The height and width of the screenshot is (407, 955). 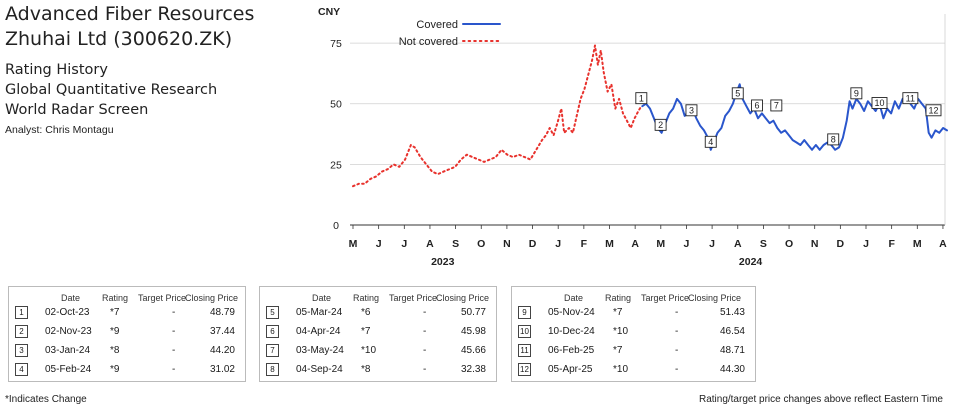 What do you see at coordinates (272, 369) in the screenshot?
I see `row-number-box: 8` at bounding box center [272, 369].